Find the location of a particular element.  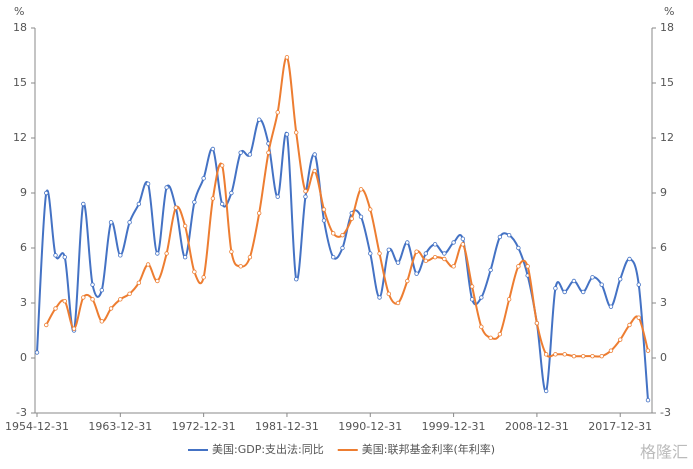

y-tick-label: 18 is located at coordinates (20, 27).